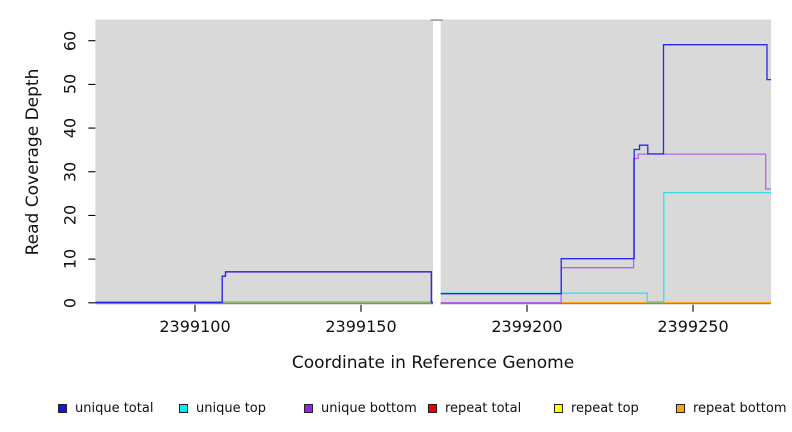 The width and height of the screenshot is (792, 432). What do you see at coordinates (361, 326) in the screenshot?
I see `x-tick-label: 2399150` at bounding box center [361, 326].